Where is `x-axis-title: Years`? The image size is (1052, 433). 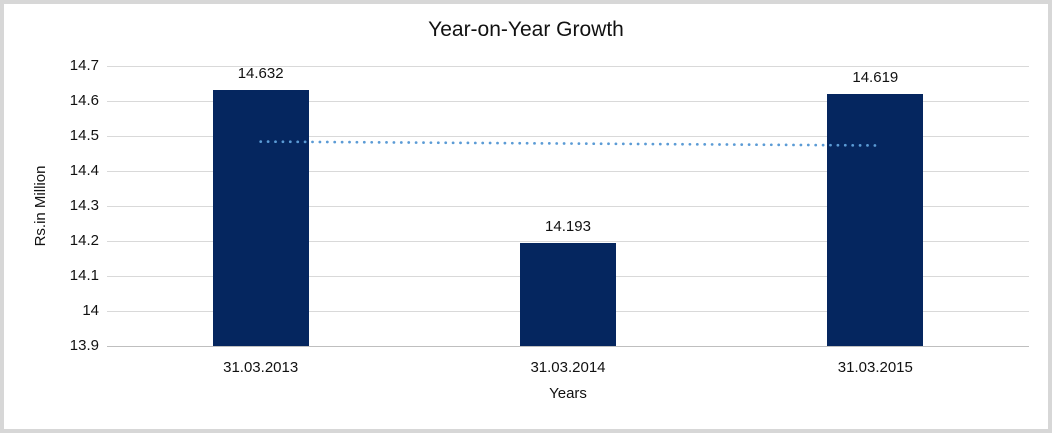 x-axis-title: Years is located at coordinates (568, 393).